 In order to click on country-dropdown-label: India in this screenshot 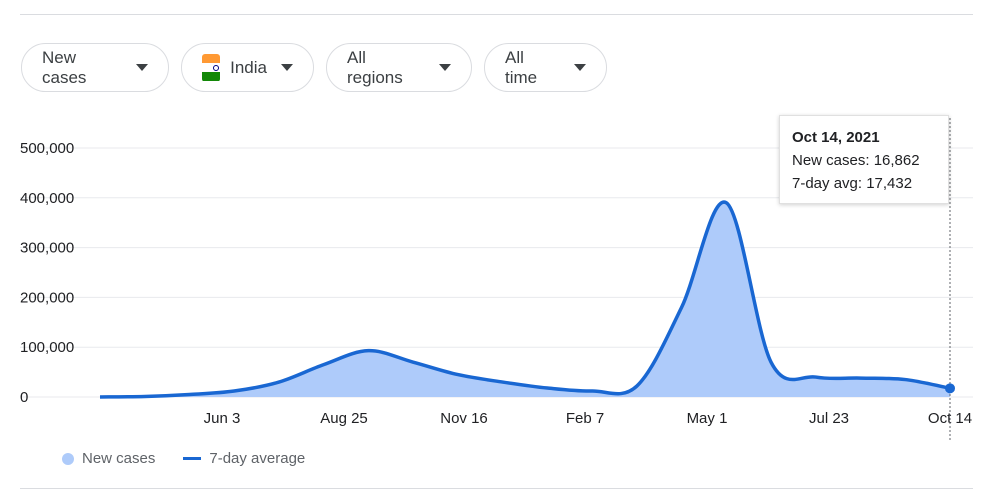, I will do `click(248, 67)`.